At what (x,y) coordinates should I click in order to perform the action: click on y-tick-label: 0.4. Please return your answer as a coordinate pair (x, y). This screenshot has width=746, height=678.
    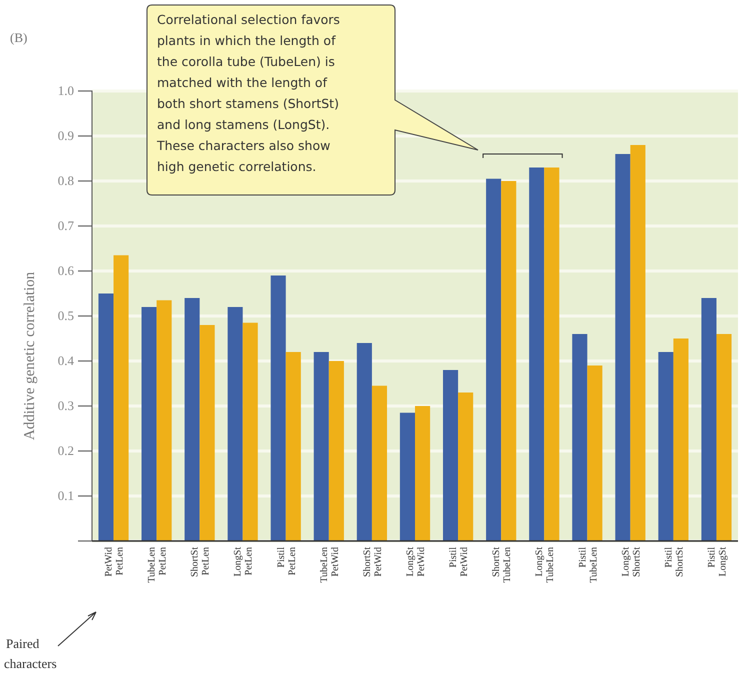
    Looking at the image, I should click on (66, 360).